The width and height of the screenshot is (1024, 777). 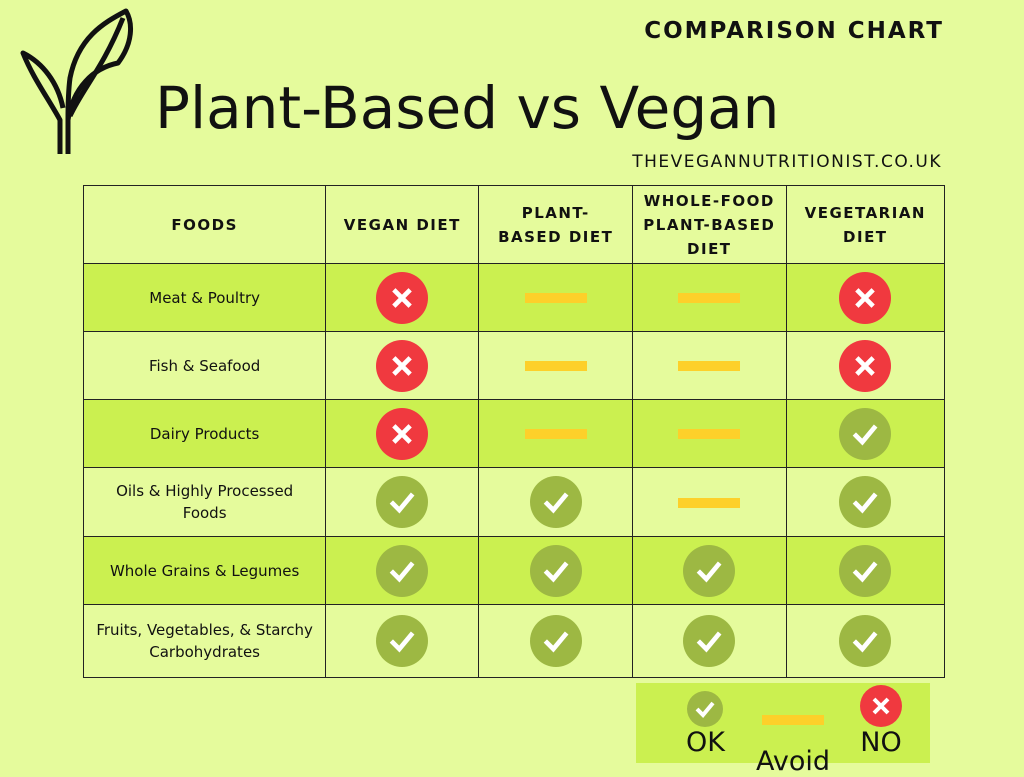 What do you see at coordinates (204, 224) in the screenshot?
I see `col-header-foods: FOODS` at bounding box center [204, 224].